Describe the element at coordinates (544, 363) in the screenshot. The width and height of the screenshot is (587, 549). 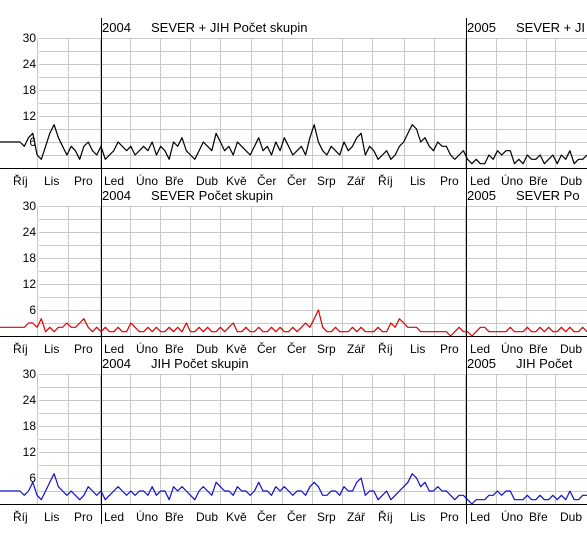
I see `panel-title: JIH Počet` at that location.